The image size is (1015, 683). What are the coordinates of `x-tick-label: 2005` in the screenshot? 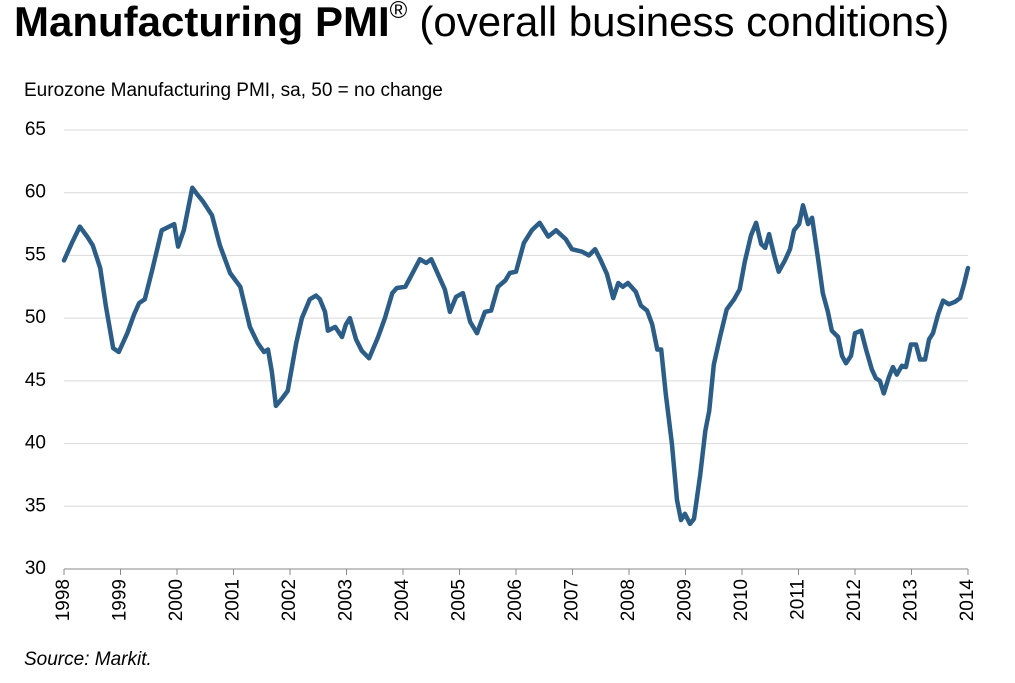 It's located at (459, 600).